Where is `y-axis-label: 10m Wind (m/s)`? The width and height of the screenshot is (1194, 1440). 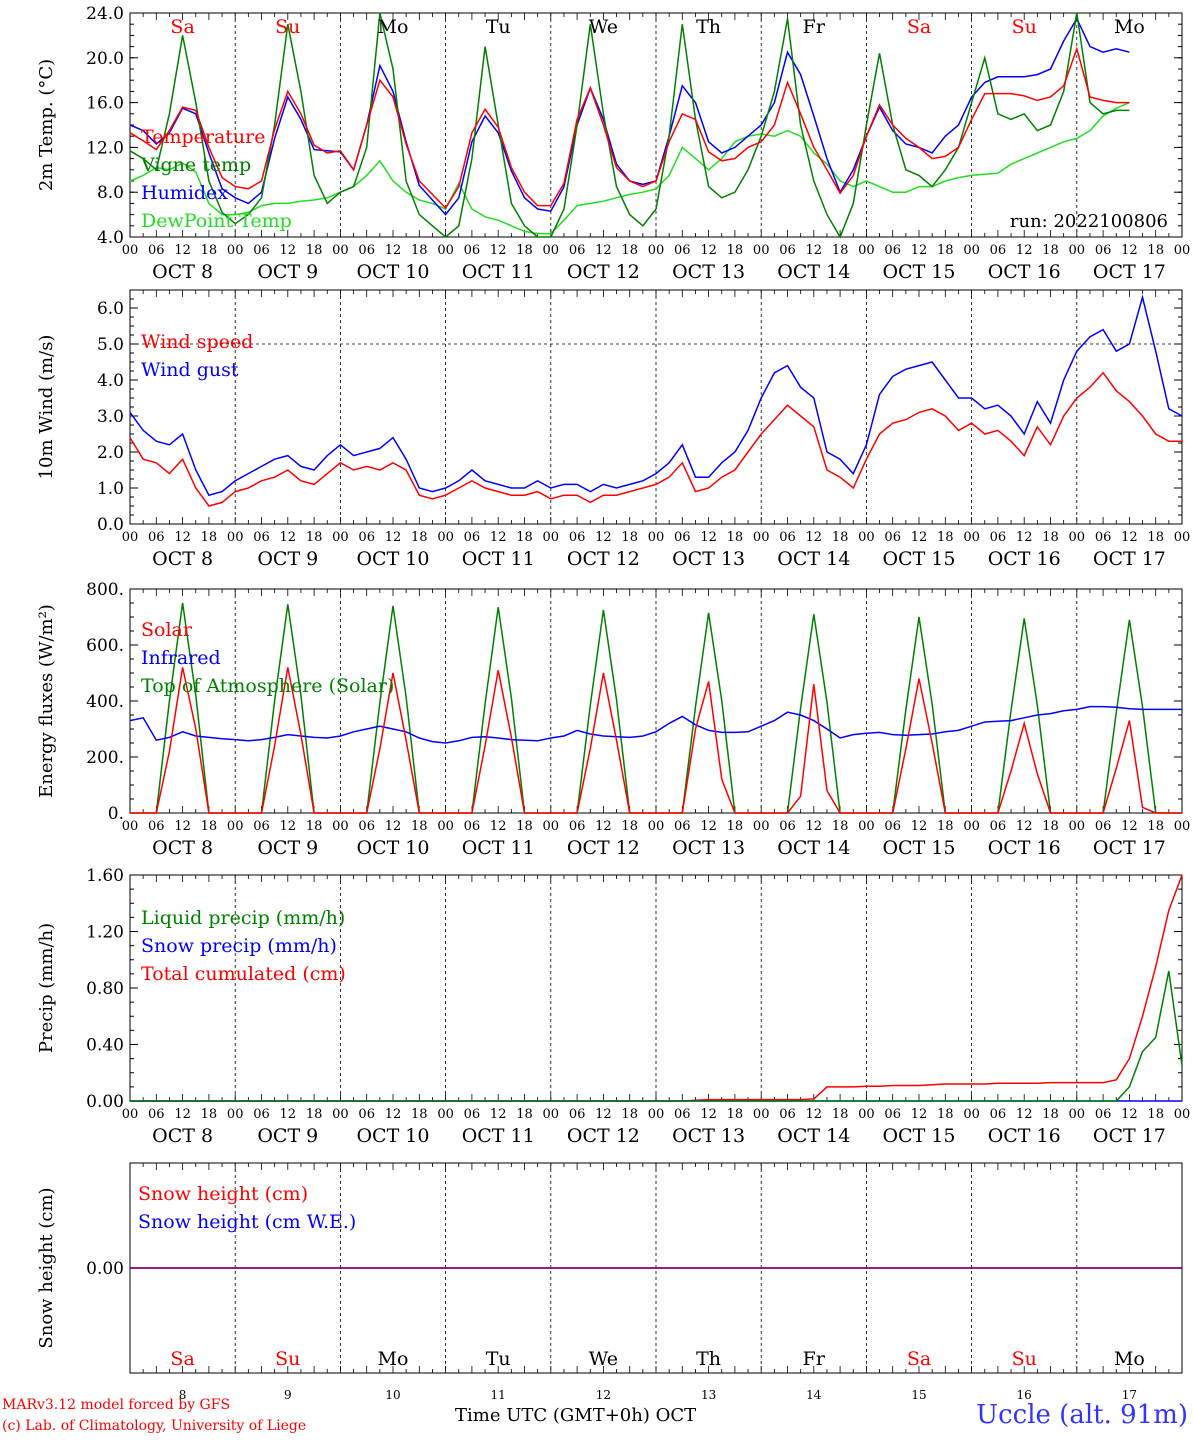 y-axis-label: 10m Wind (m/s) is located at coordinates (46, 407).